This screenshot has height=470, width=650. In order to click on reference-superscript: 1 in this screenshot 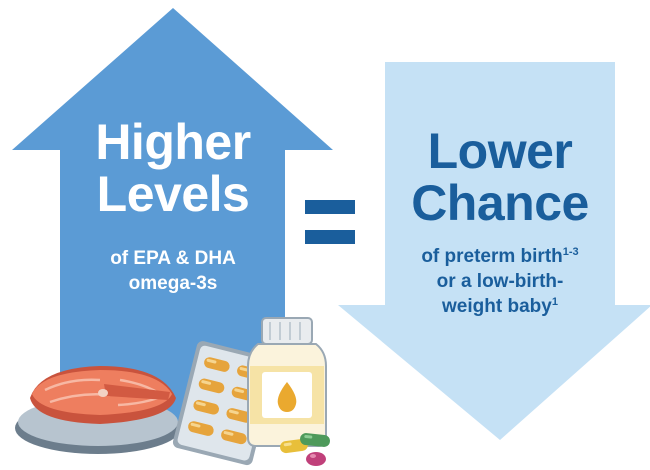, I will do `click(554, 302)`.